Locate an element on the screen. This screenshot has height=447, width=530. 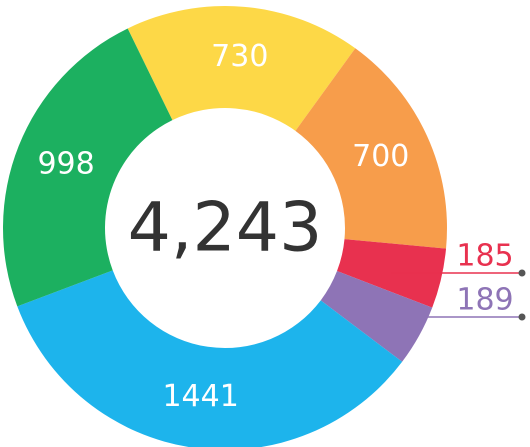
value-label: 730 is located at coordinates (239, 56).